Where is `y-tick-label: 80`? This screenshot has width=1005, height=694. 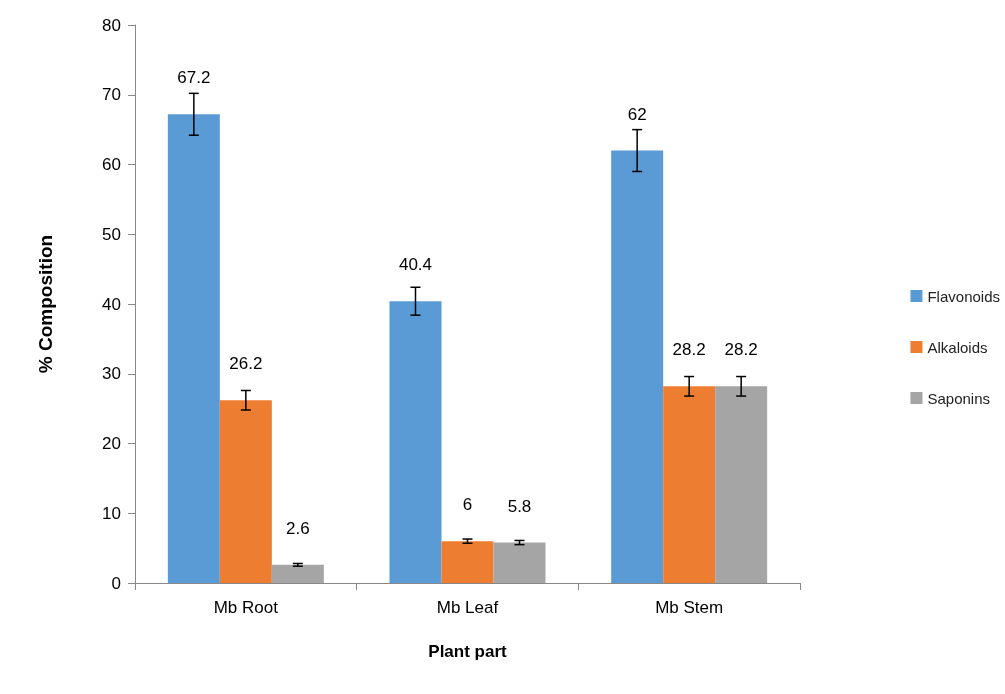
y-tick-label: 80 is located at coordinates (111, 25).